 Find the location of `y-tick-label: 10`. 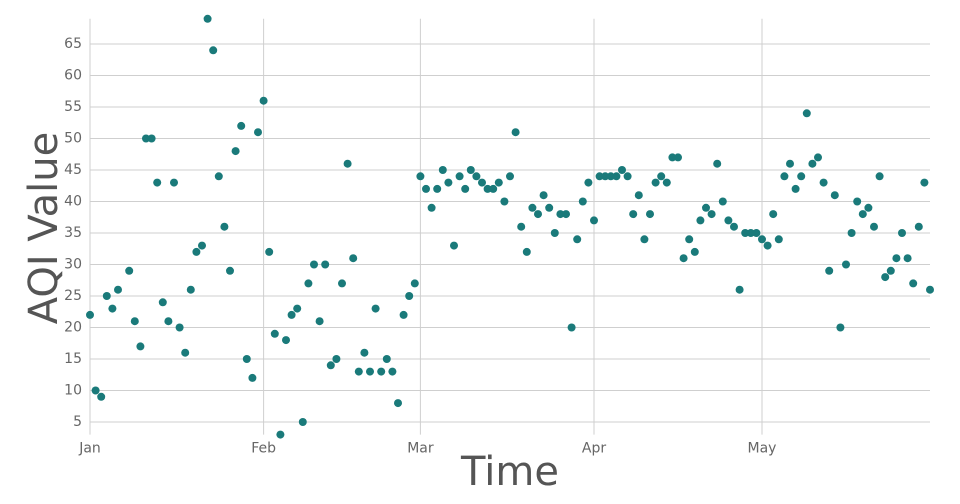

y-tick-label: 10 is located at coordinates (73, 391).